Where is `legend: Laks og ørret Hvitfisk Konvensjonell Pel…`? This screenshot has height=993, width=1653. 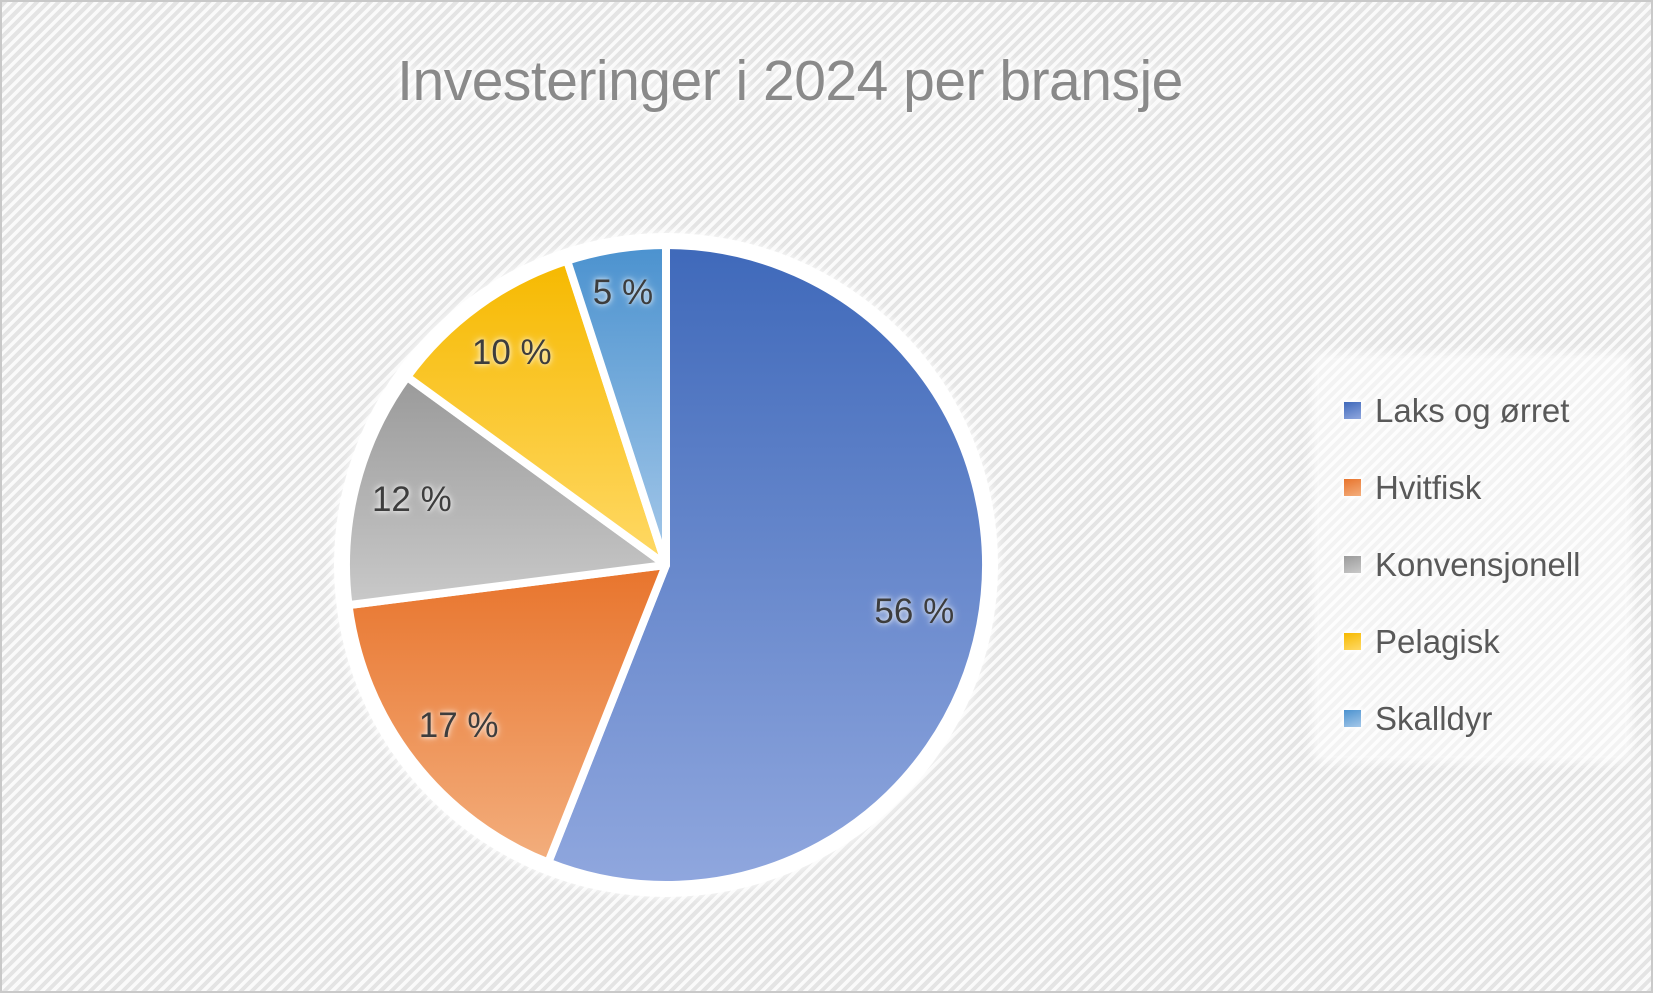
legend: Laks og ørret Hvitfisk Konvensjonell Pel… is located at coordinates (1472, 558).